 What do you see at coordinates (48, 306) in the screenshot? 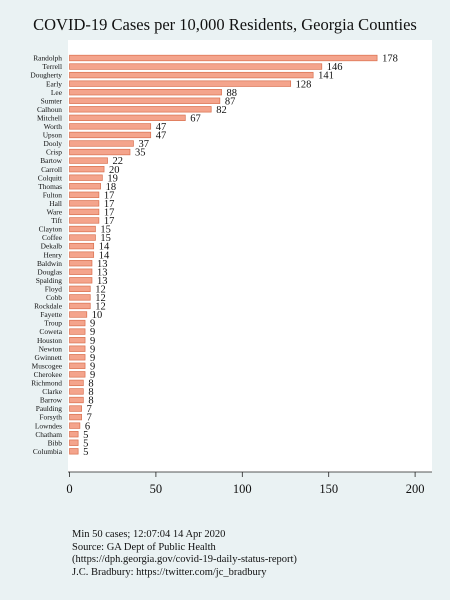
I see `category-label: Rockdale` at bounding box center [48, 306].